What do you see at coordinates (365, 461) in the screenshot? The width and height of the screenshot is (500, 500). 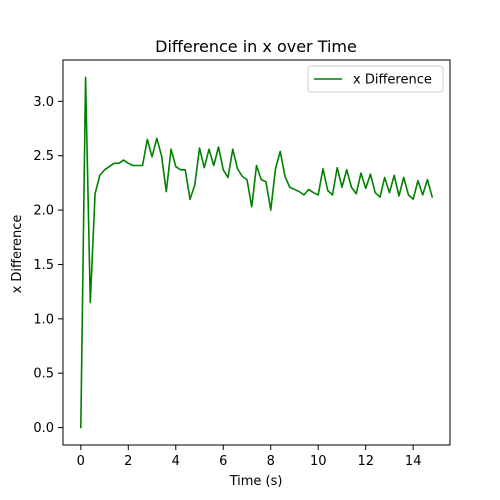 I see `x-tick-label: 12` at bounding box center [365, 461].